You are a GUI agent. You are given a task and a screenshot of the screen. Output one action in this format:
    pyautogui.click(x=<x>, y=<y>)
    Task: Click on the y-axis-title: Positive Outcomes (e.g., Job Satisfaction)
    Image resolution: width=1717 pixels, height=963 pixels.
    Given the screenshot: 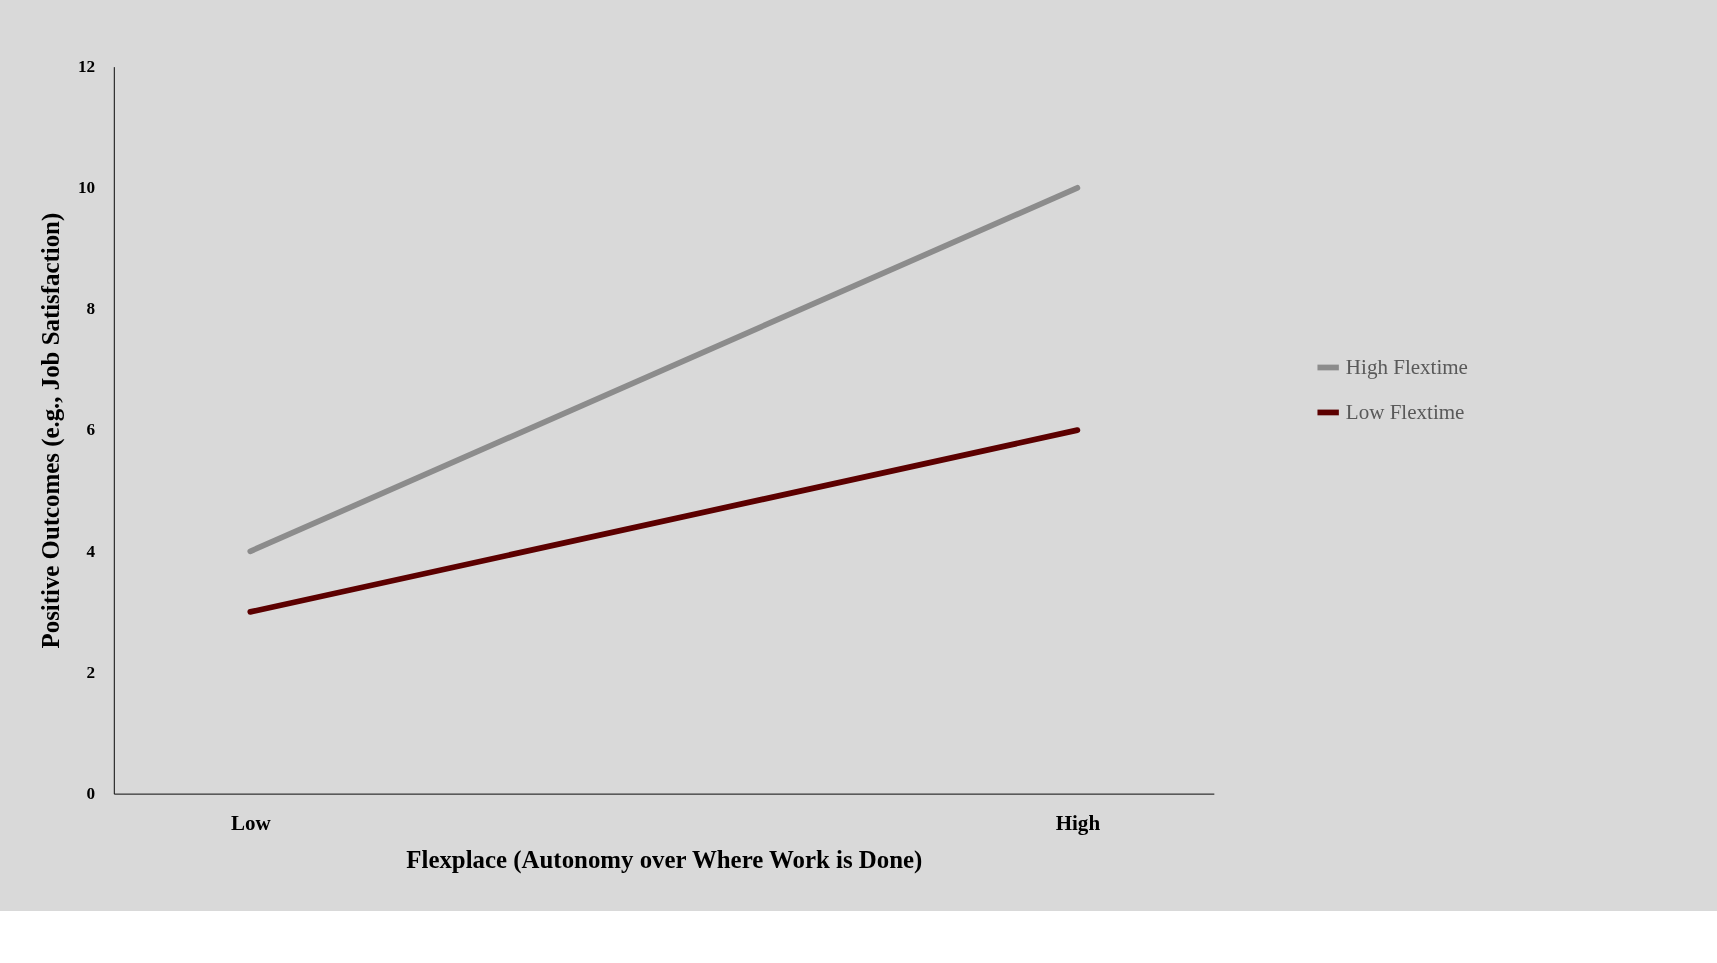 What is the action you would take?
    pyautogui.click(x=50, y=430)
    